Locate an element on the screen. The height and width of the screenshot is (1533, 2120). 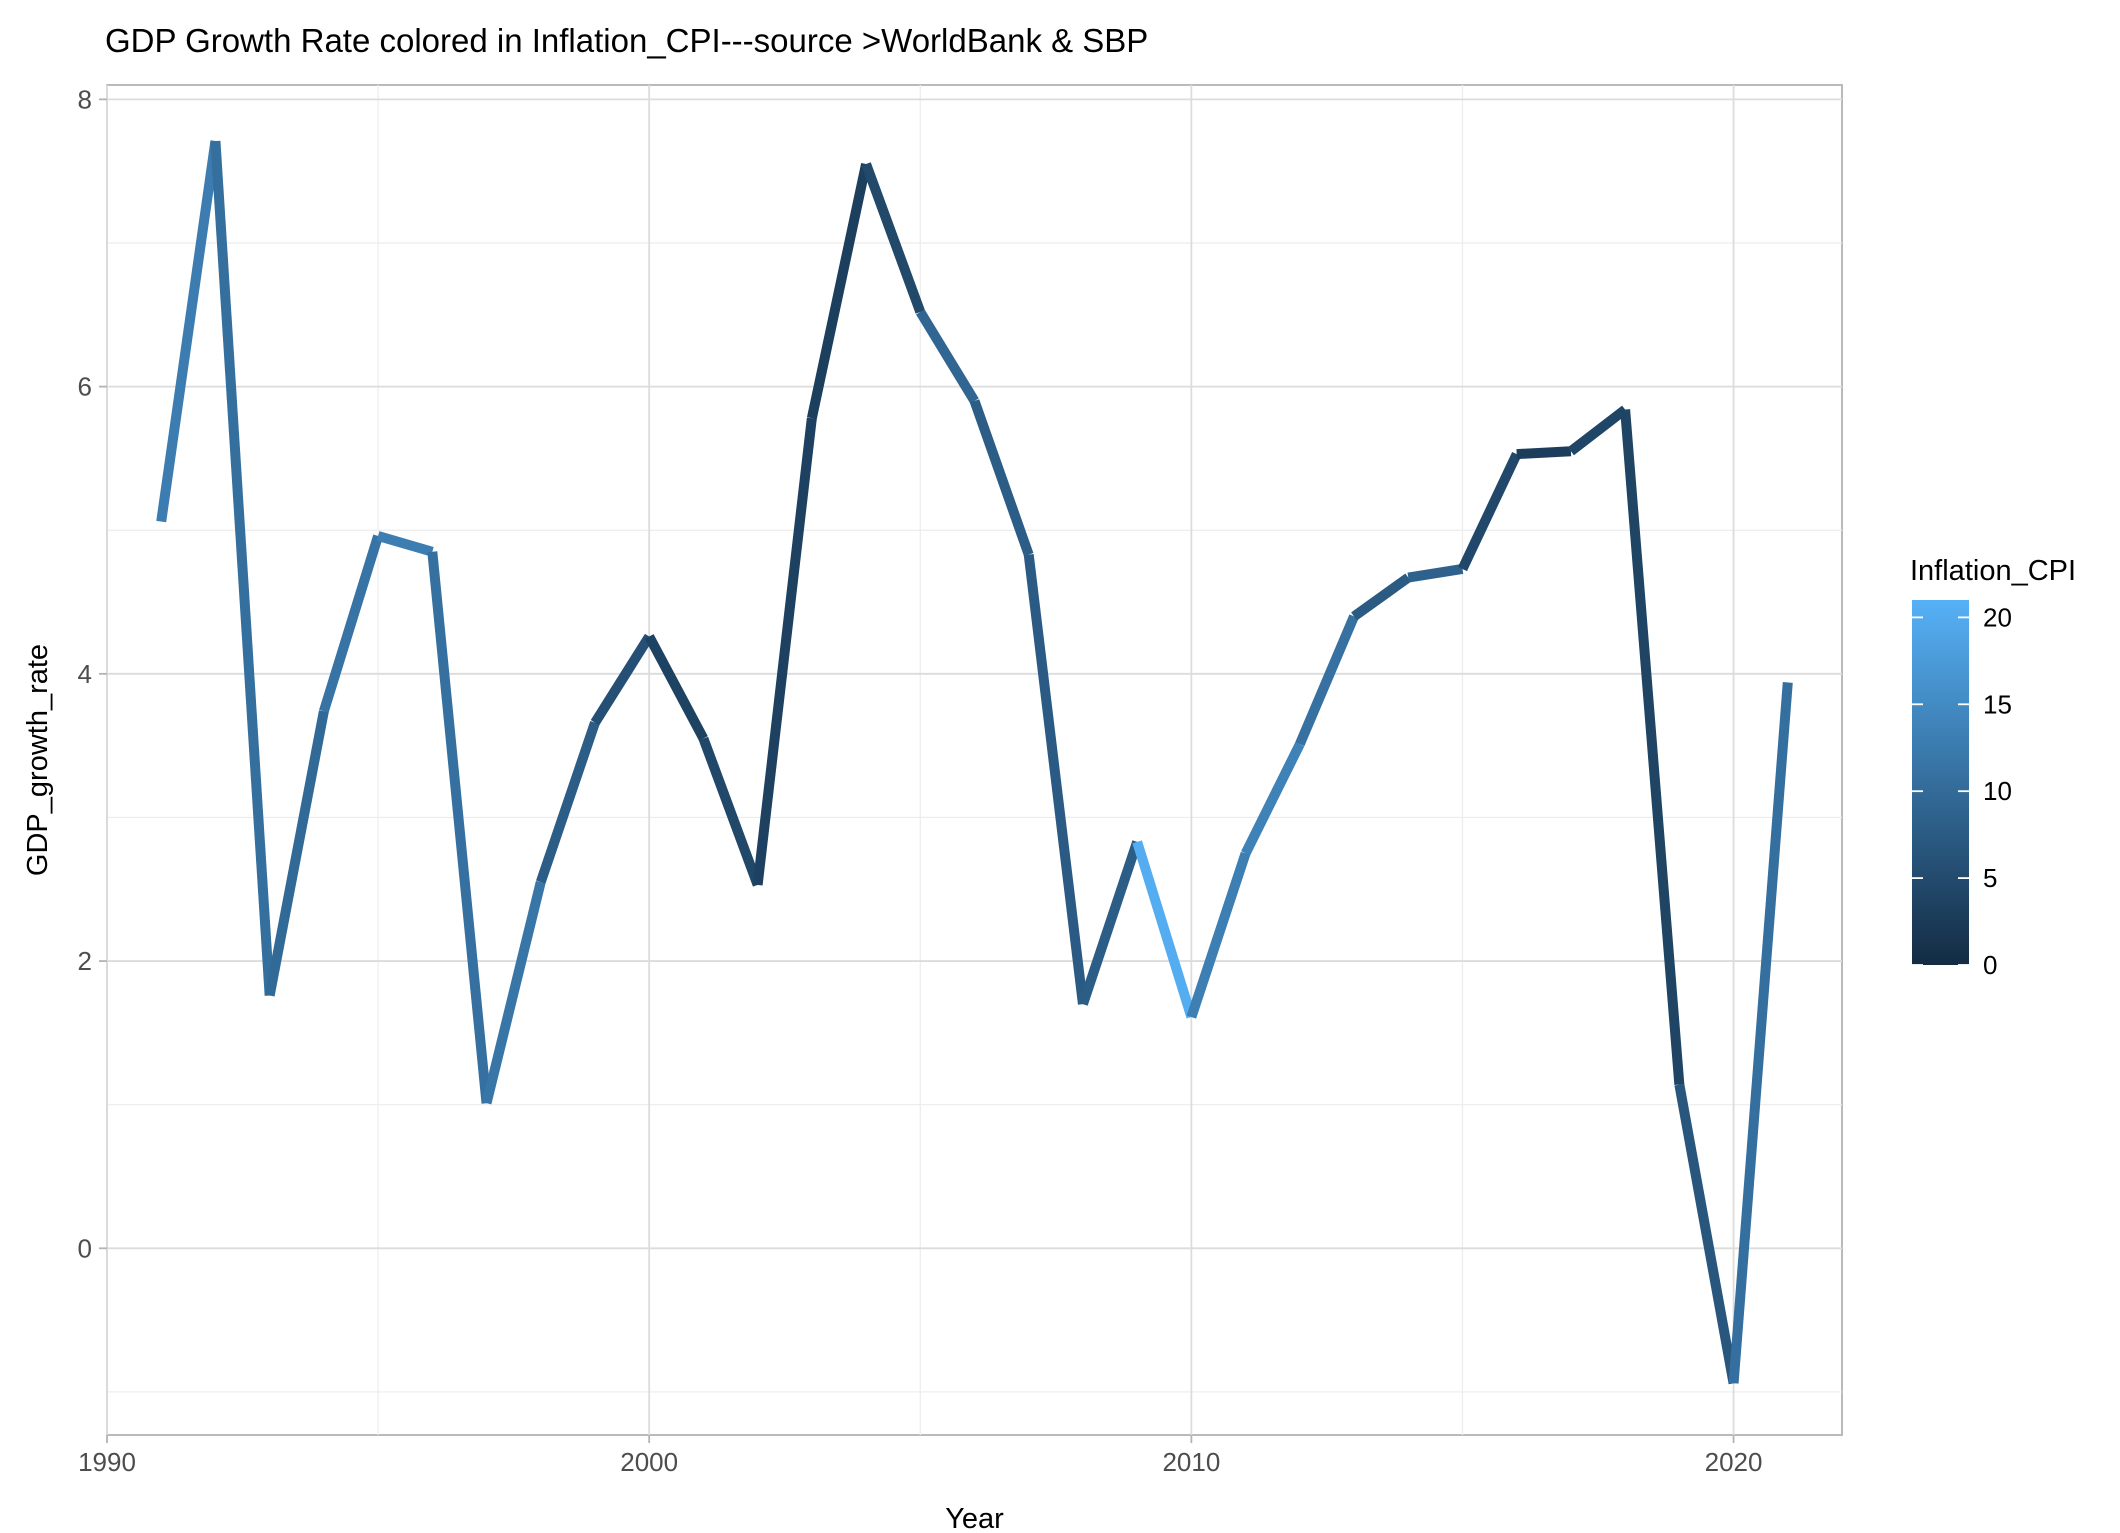
legend-title: Inflation_CPI is located at coordinates (1993, 571).